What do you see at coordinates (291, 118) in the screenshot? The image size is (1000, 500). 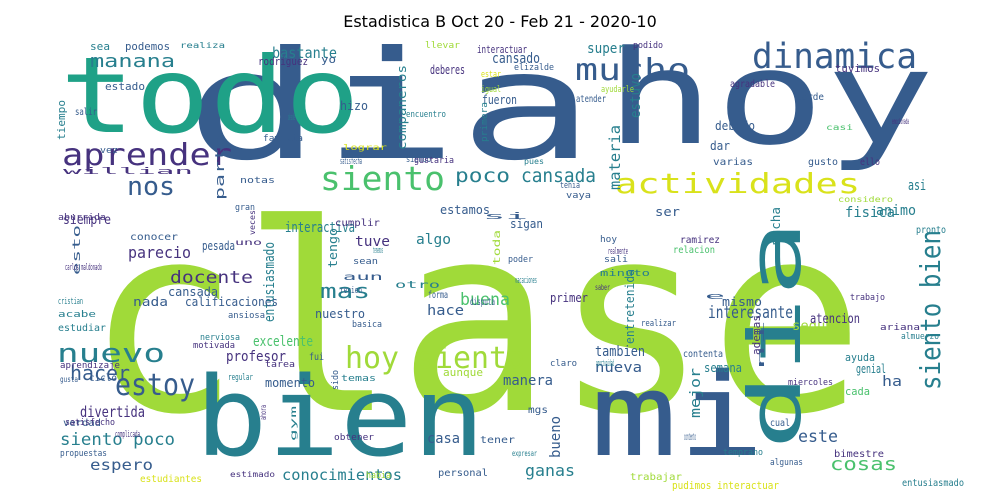 I see `word-desde: desde` at bounding box center [291, 118].